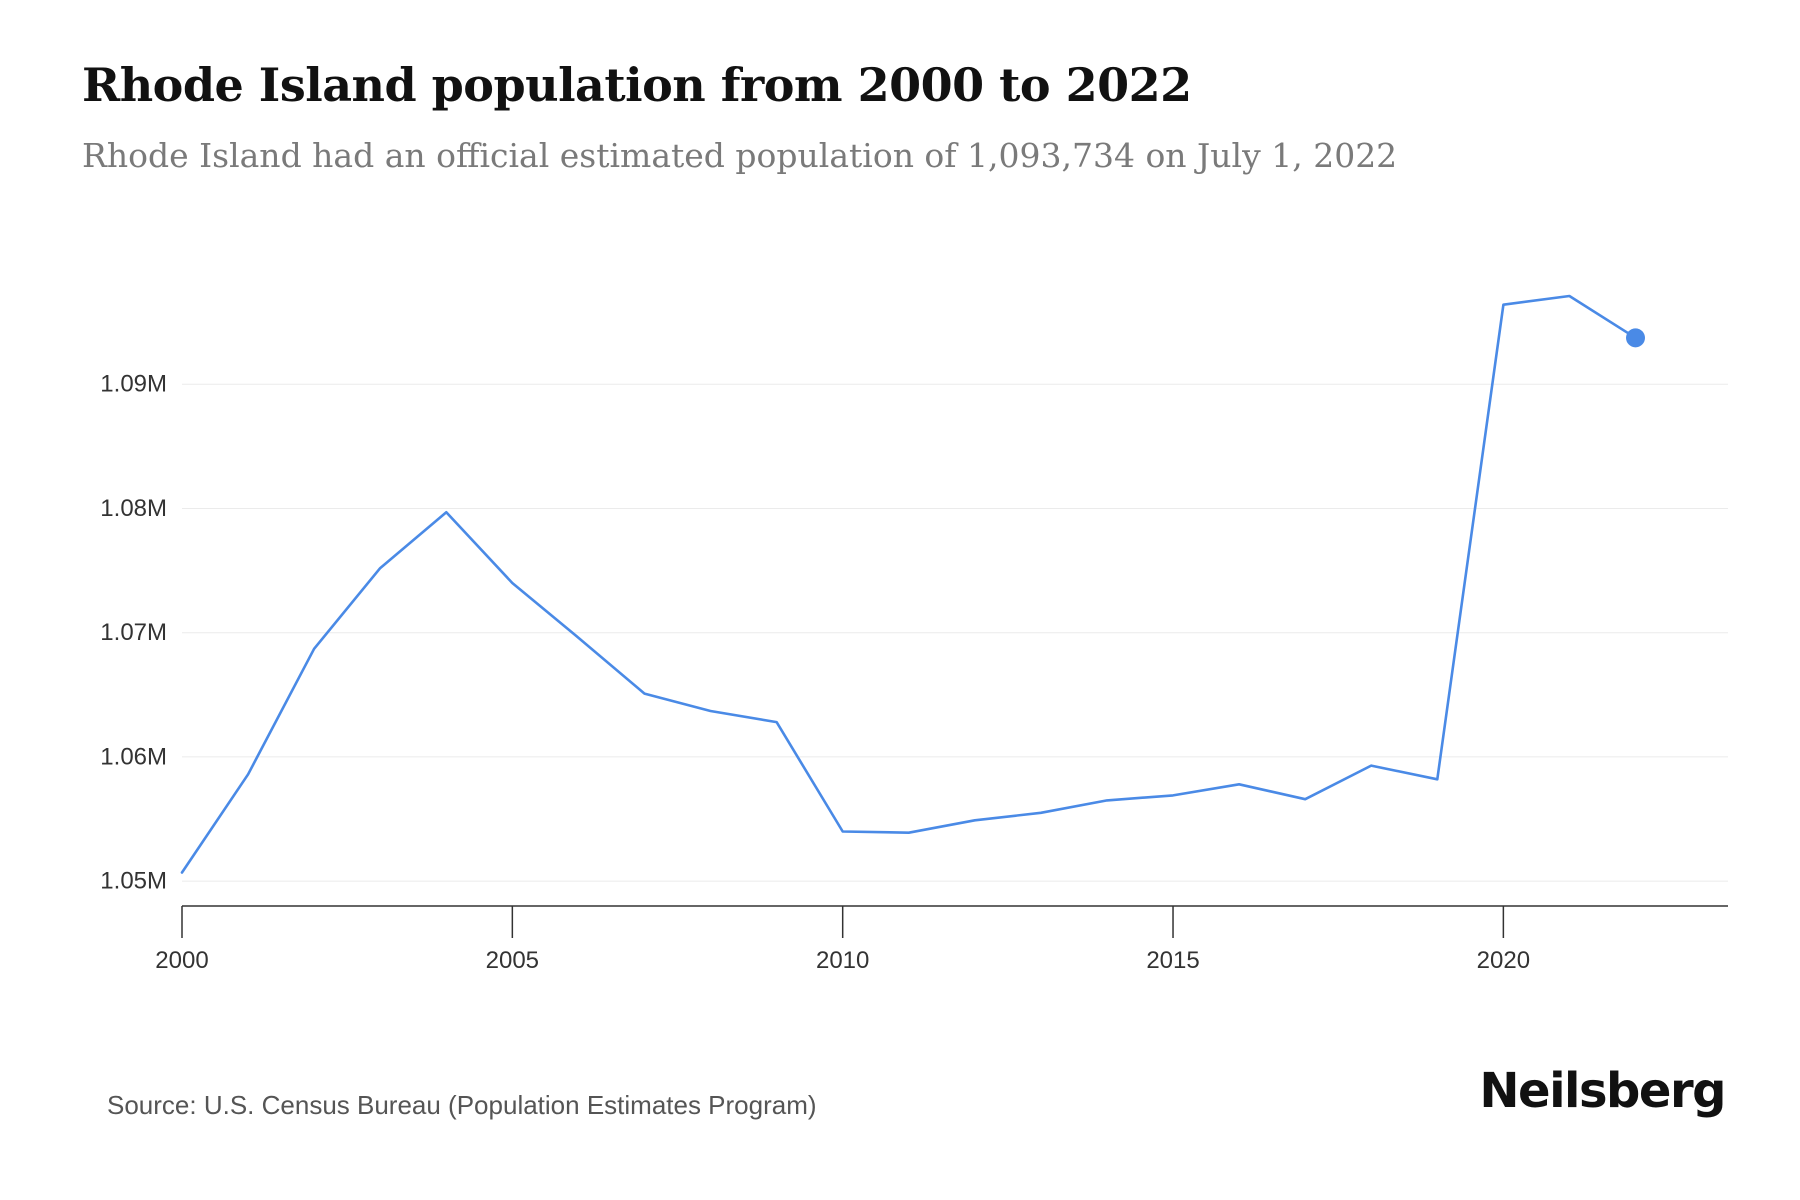  What do you see at coordinates (133, 881) in the screenshot?
I see `y-tick-label: 1.05M` at bounding box center [133, 881].